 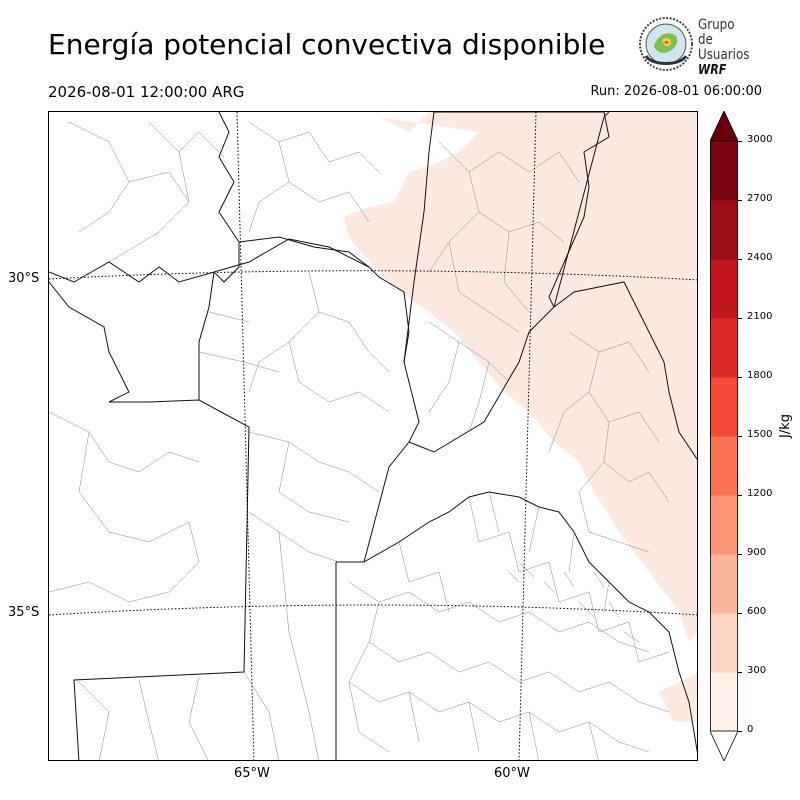 What do you see at coordinates (373, 275) in the screenshot?
I see `parallel-30s` at bounding box center [373, 275].